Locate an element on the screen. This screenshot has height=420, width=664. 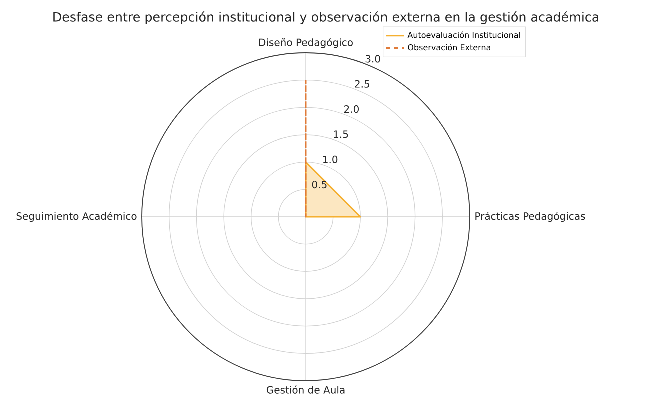
y-tick-label: 1.0 is located at coordinates (331, 160).